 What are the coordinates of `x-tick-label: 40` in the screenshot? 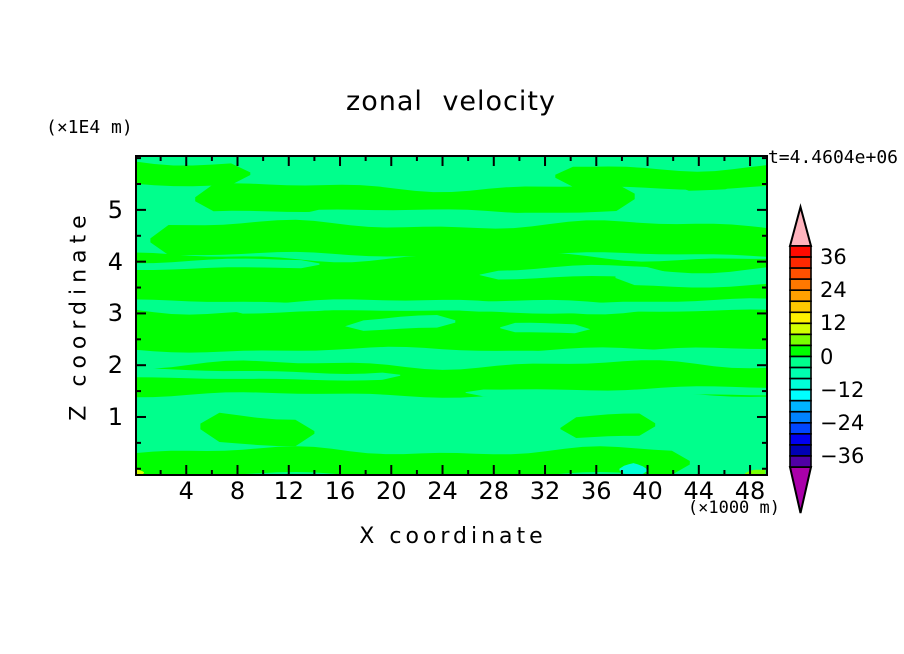 It's located at (647, 491).